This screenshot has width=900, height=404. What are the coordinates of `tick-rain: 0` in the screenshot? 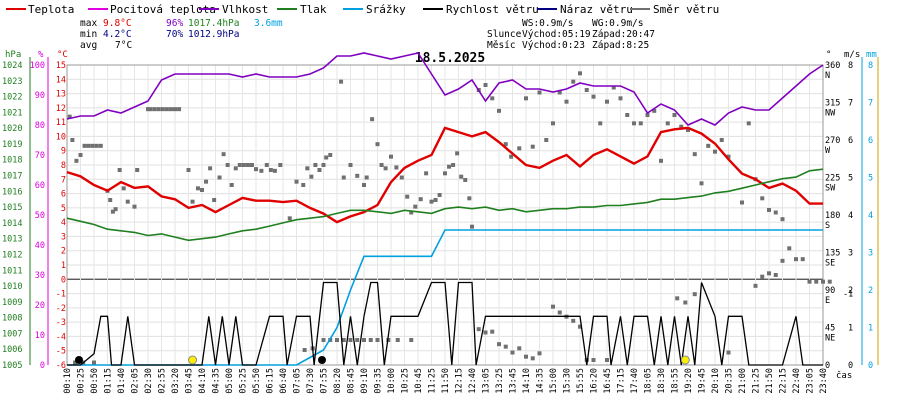 It's located at (870, 366).